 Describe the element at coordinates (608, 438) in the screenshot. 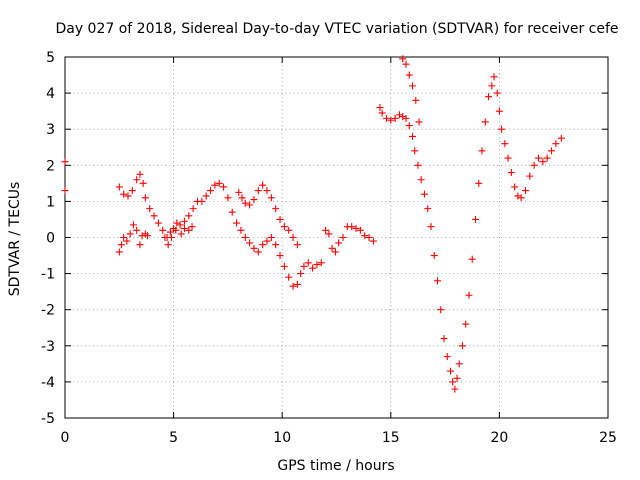

I see `x-tick-label: 25` at that location.